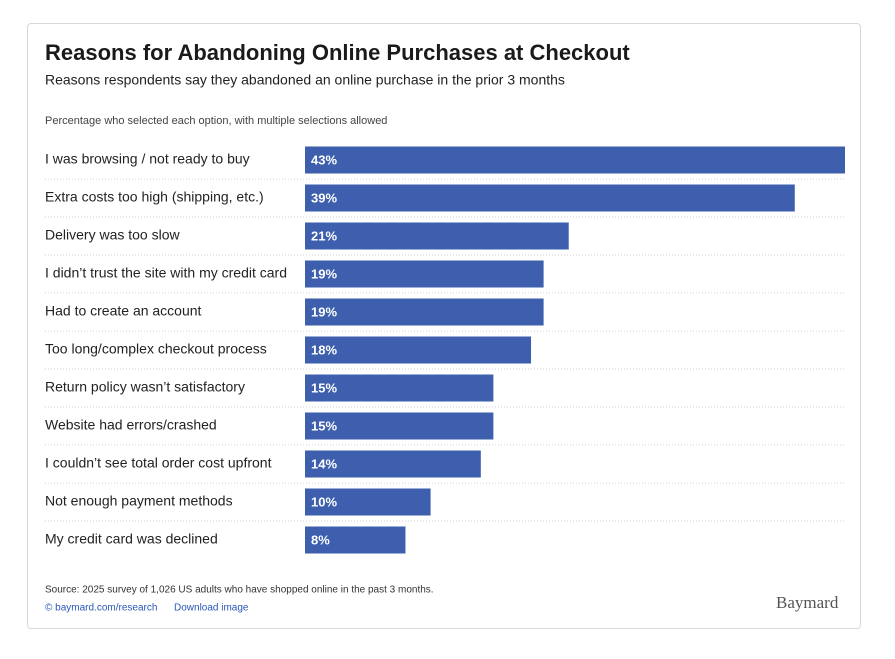 The image size is (895, 659). Describe the element at coordinates (320, 539) in the screenshot. I see `value-label: 8%` at that location.